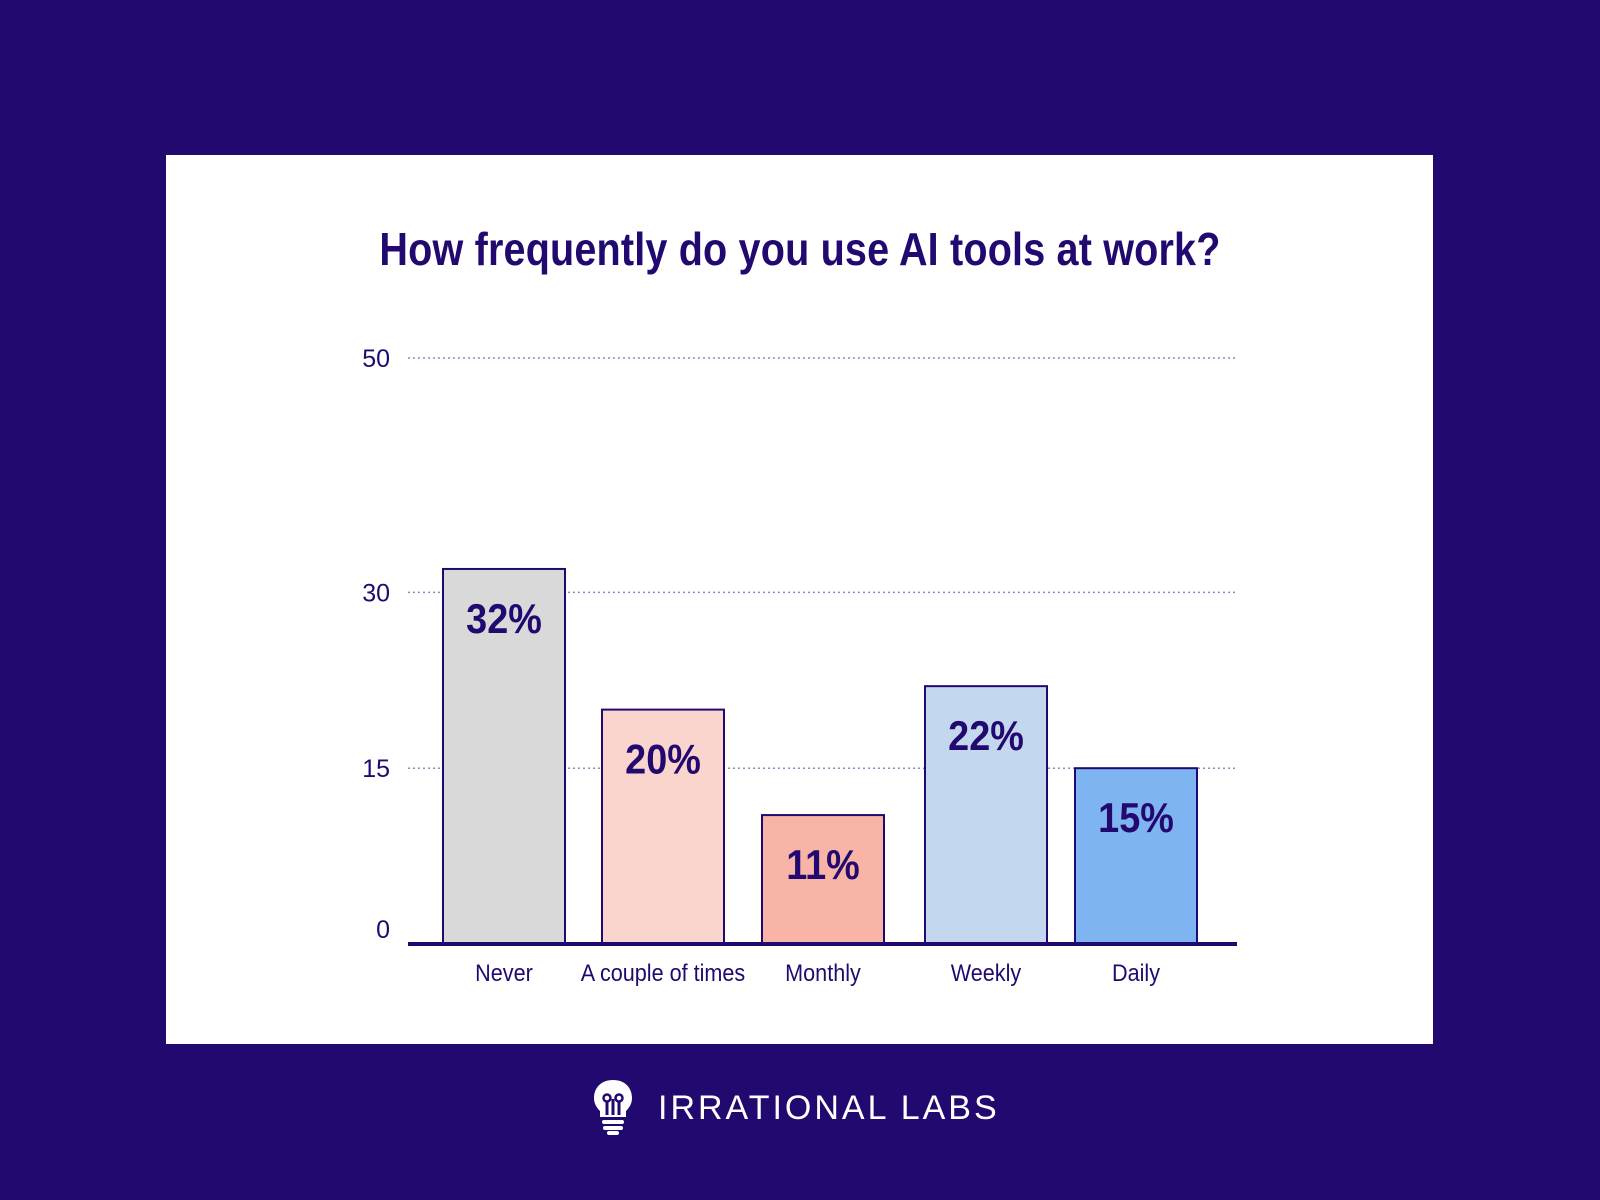  What do you see at coordinates (376, 769) in the screenshot?
I see `y-tick-label: 15` at bounding box center [376, 769].